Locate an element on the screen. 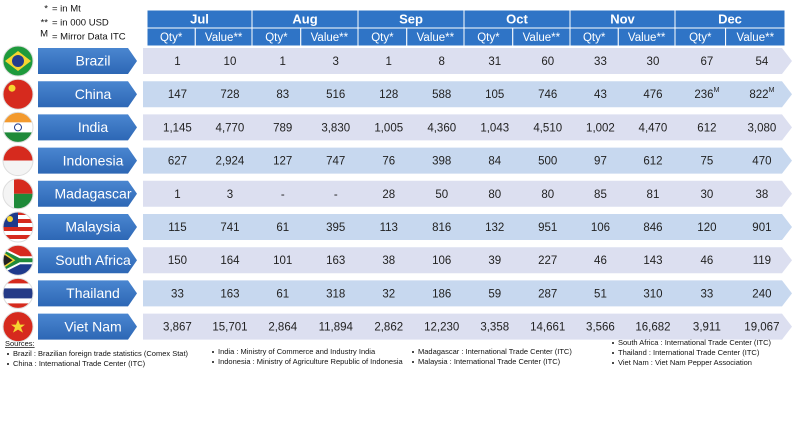 This screenshot has width=800, height=422. cell-value: 3,911 is located at coordinates (707, 328).